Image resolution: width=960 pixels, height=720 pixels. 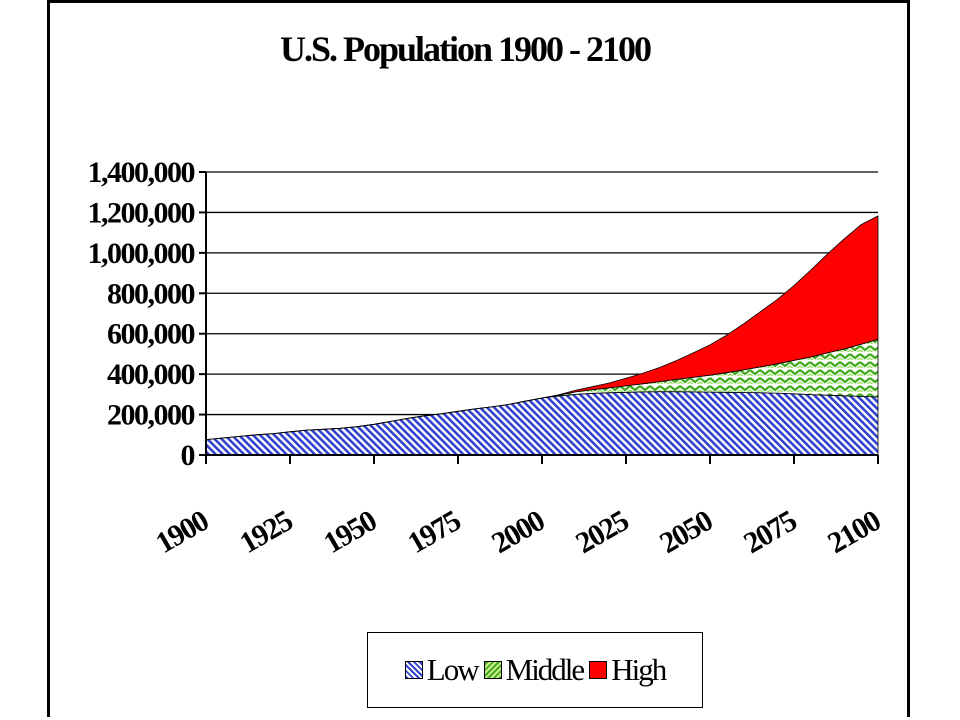 I want to click on y-tick-label-4: 800,000, so click(x=151, y=293).